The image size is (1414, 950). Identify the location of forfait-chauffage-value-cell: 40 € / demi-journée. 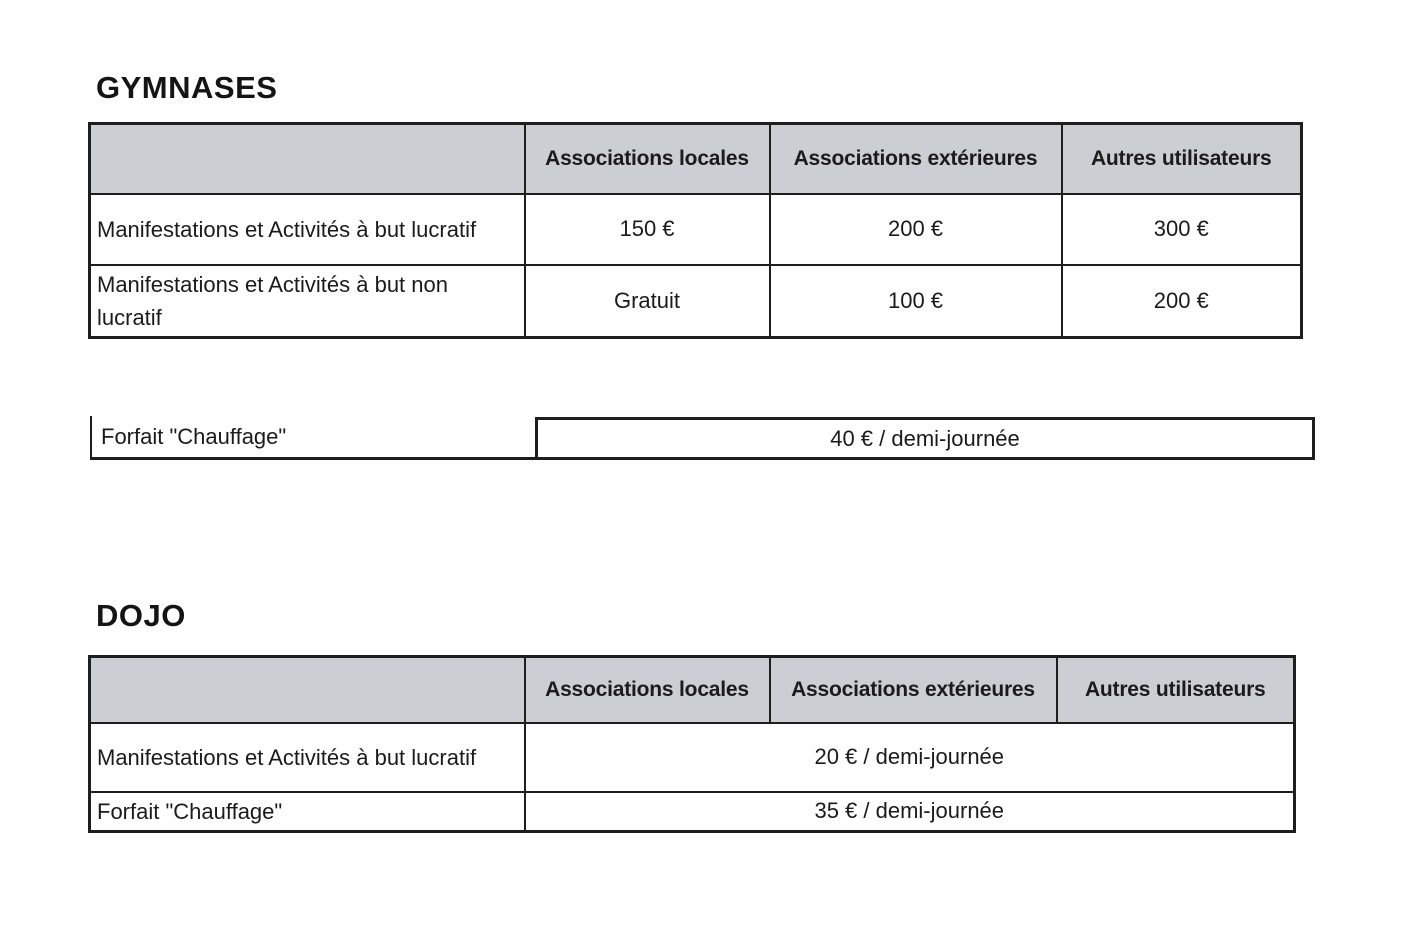
(925, 438).